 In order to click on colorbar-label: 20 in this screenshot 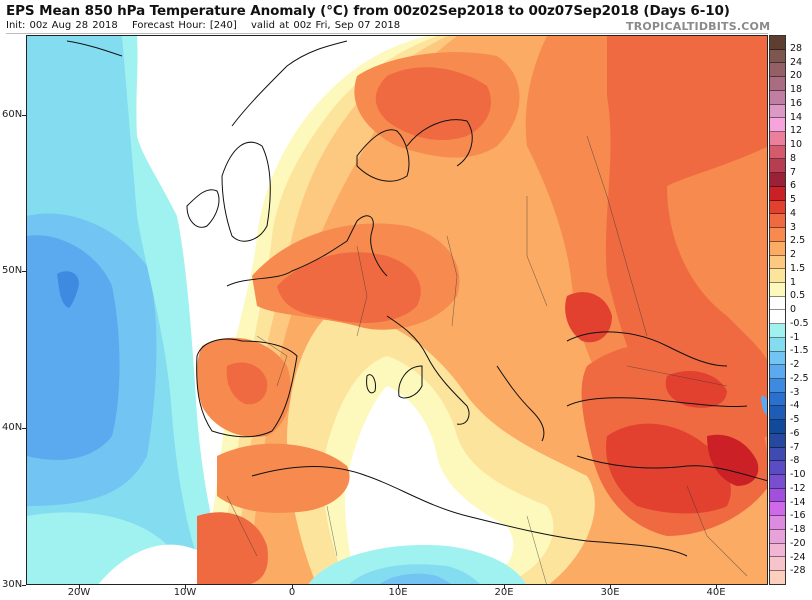, I will do `click(796, 76)`.